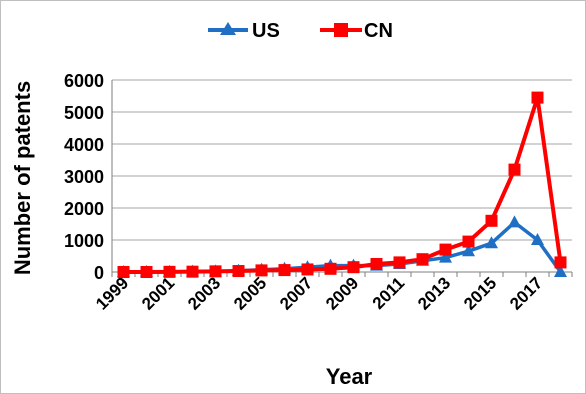  Describe the element at coordinates (356, 31) in the screenshot. I see `legend-item-cn: CN` at that location.